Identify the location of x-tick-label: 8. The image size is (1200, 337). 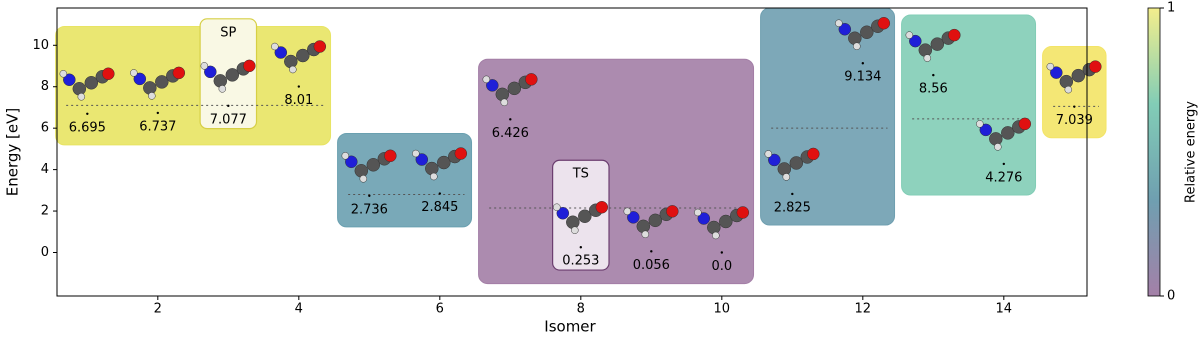
(581, 309).